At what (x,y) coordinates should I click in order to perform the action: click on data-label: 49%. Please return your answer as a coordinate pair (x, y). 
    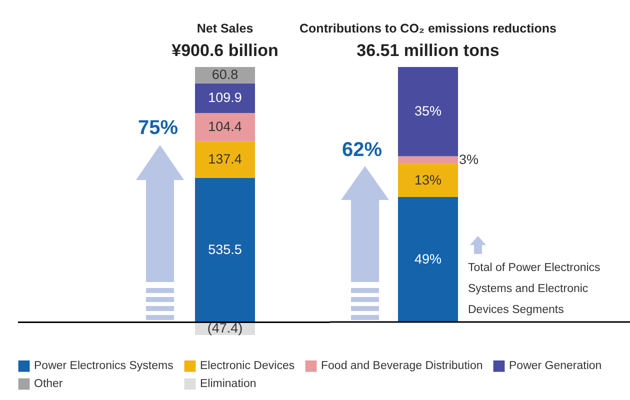
    Looking at the image, I should click on (428, 259).